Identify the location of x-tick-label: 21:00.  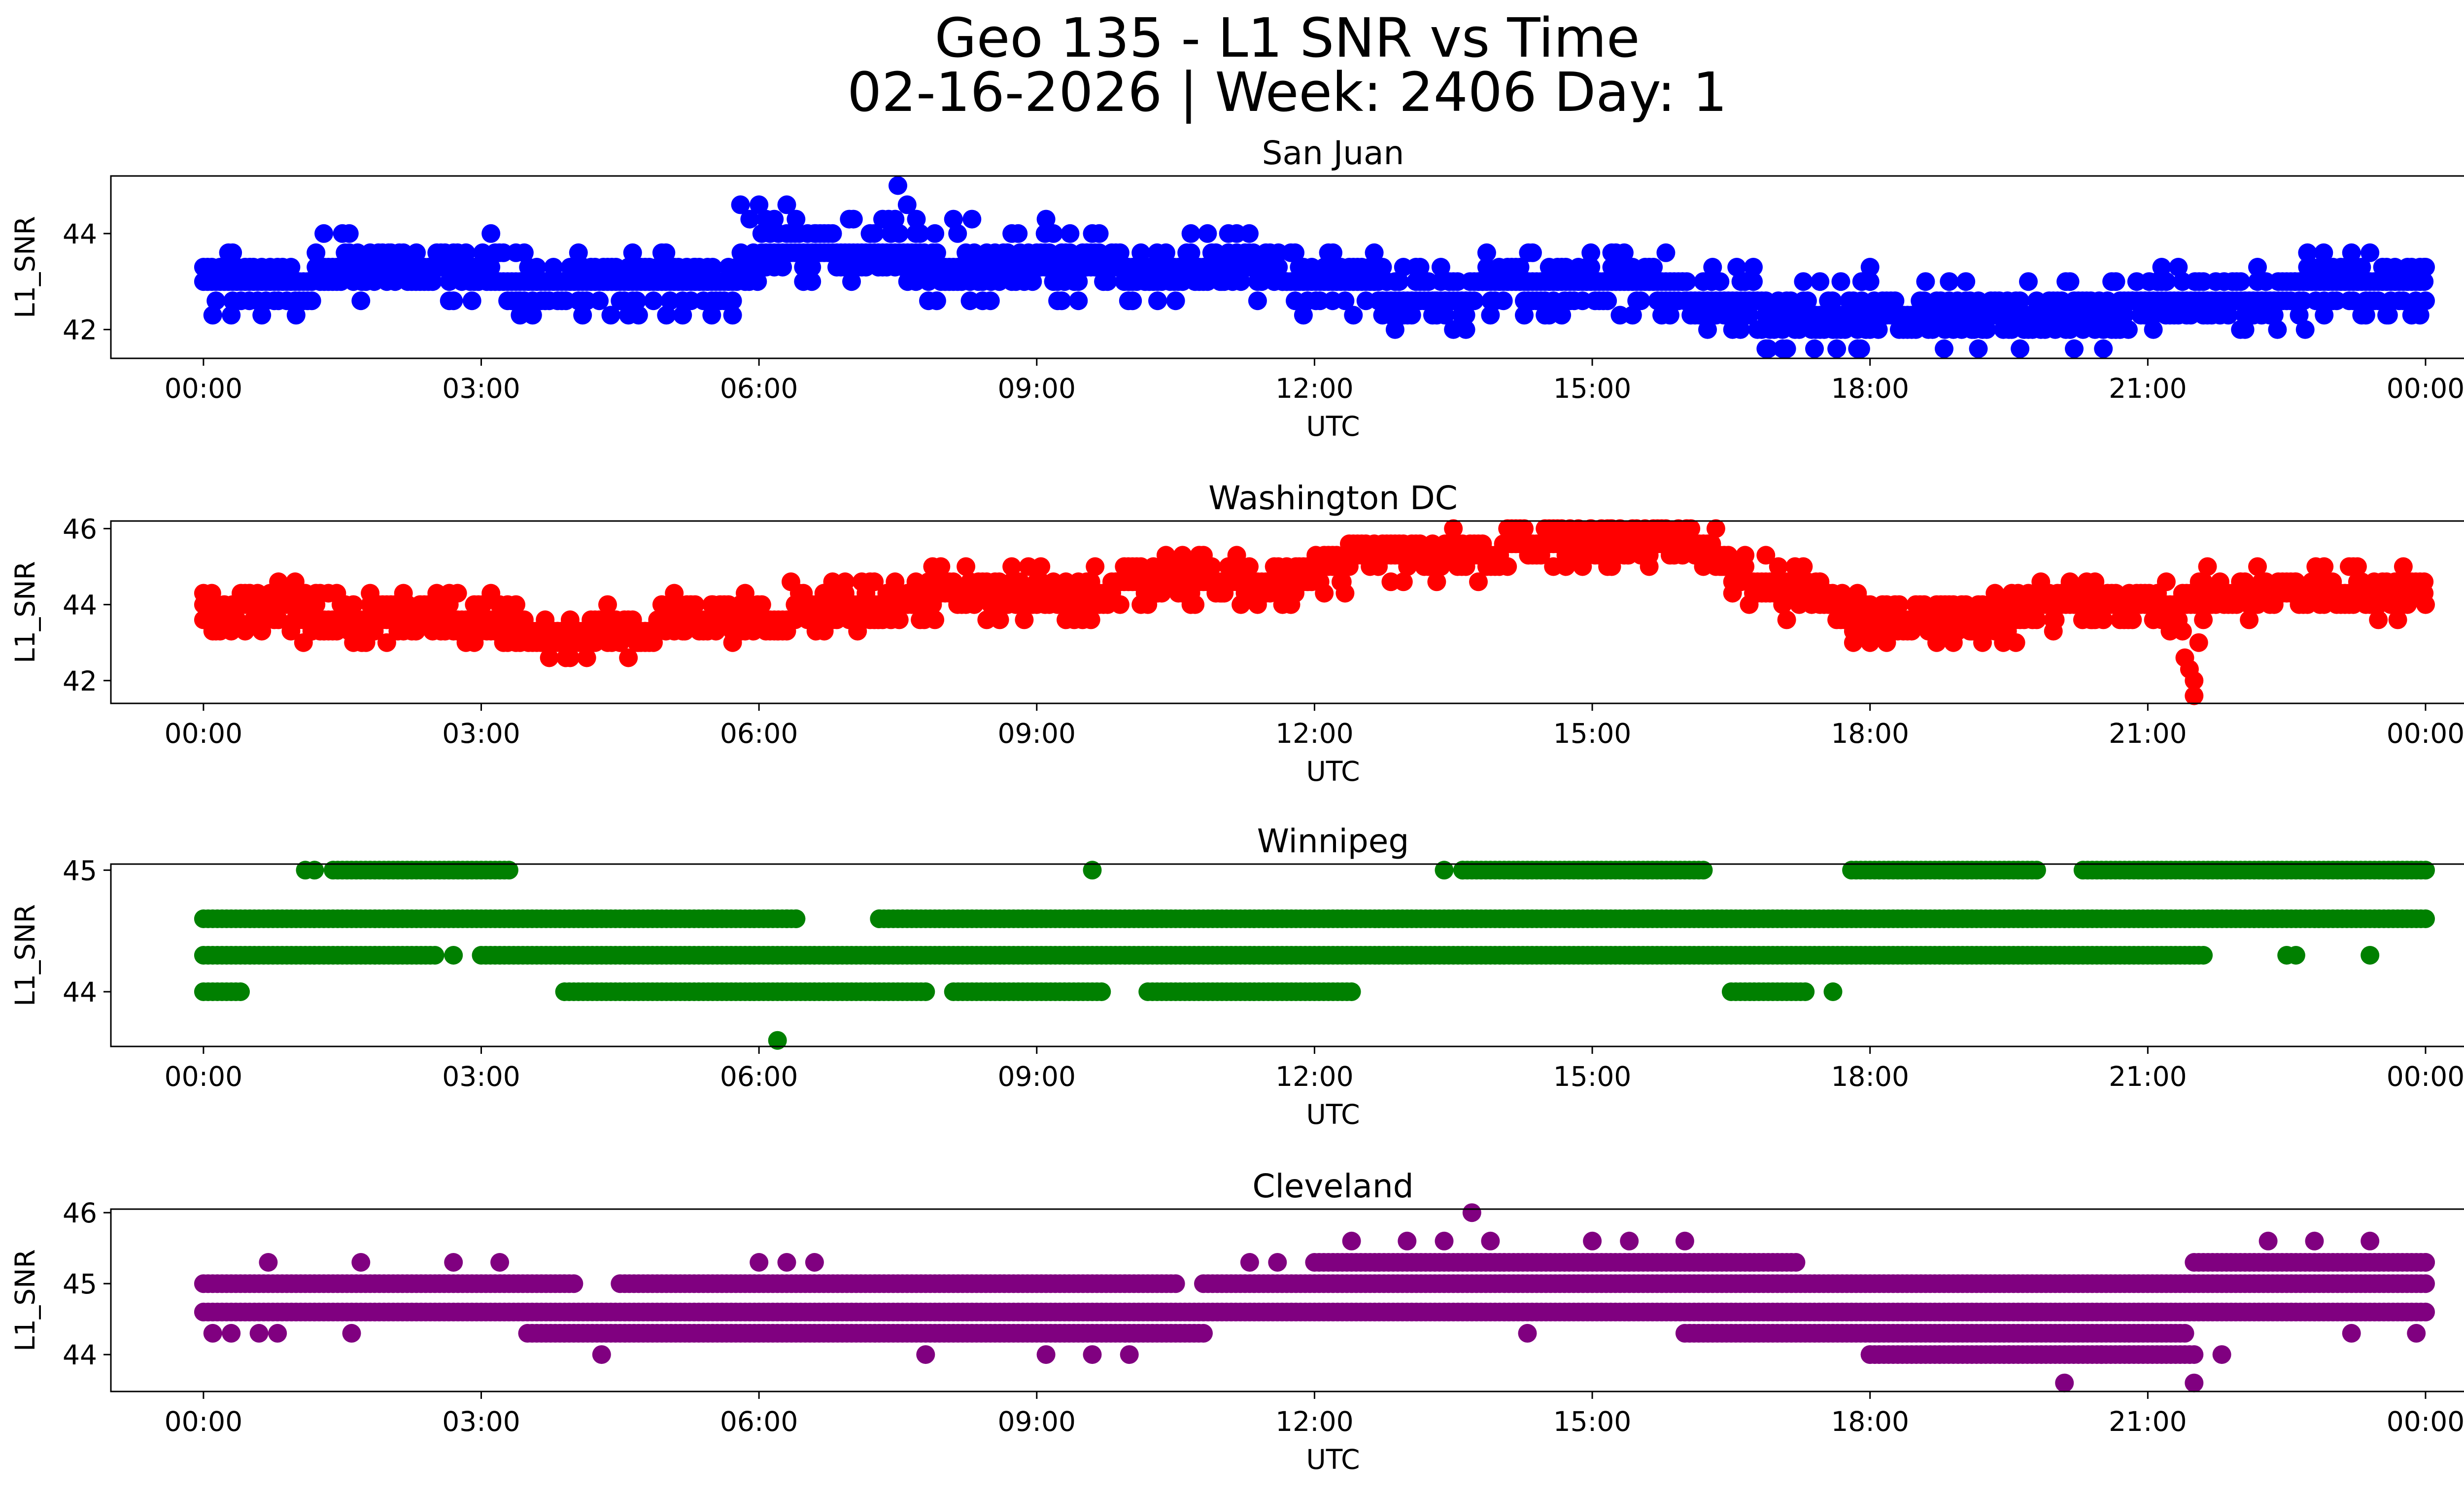
(2148, 388).